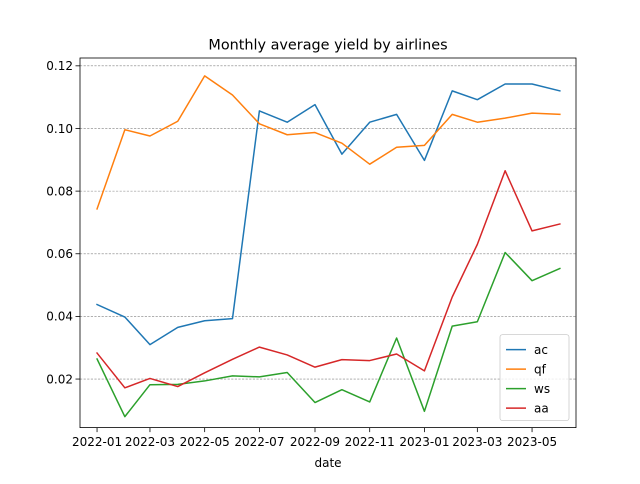 Image resolution: width=640 pixels, height=484 pixels. What do you see at coordinates (59, 254) in the screenshot?
I see `y-tick-label: 0.06` at bounding box center [59, 254].